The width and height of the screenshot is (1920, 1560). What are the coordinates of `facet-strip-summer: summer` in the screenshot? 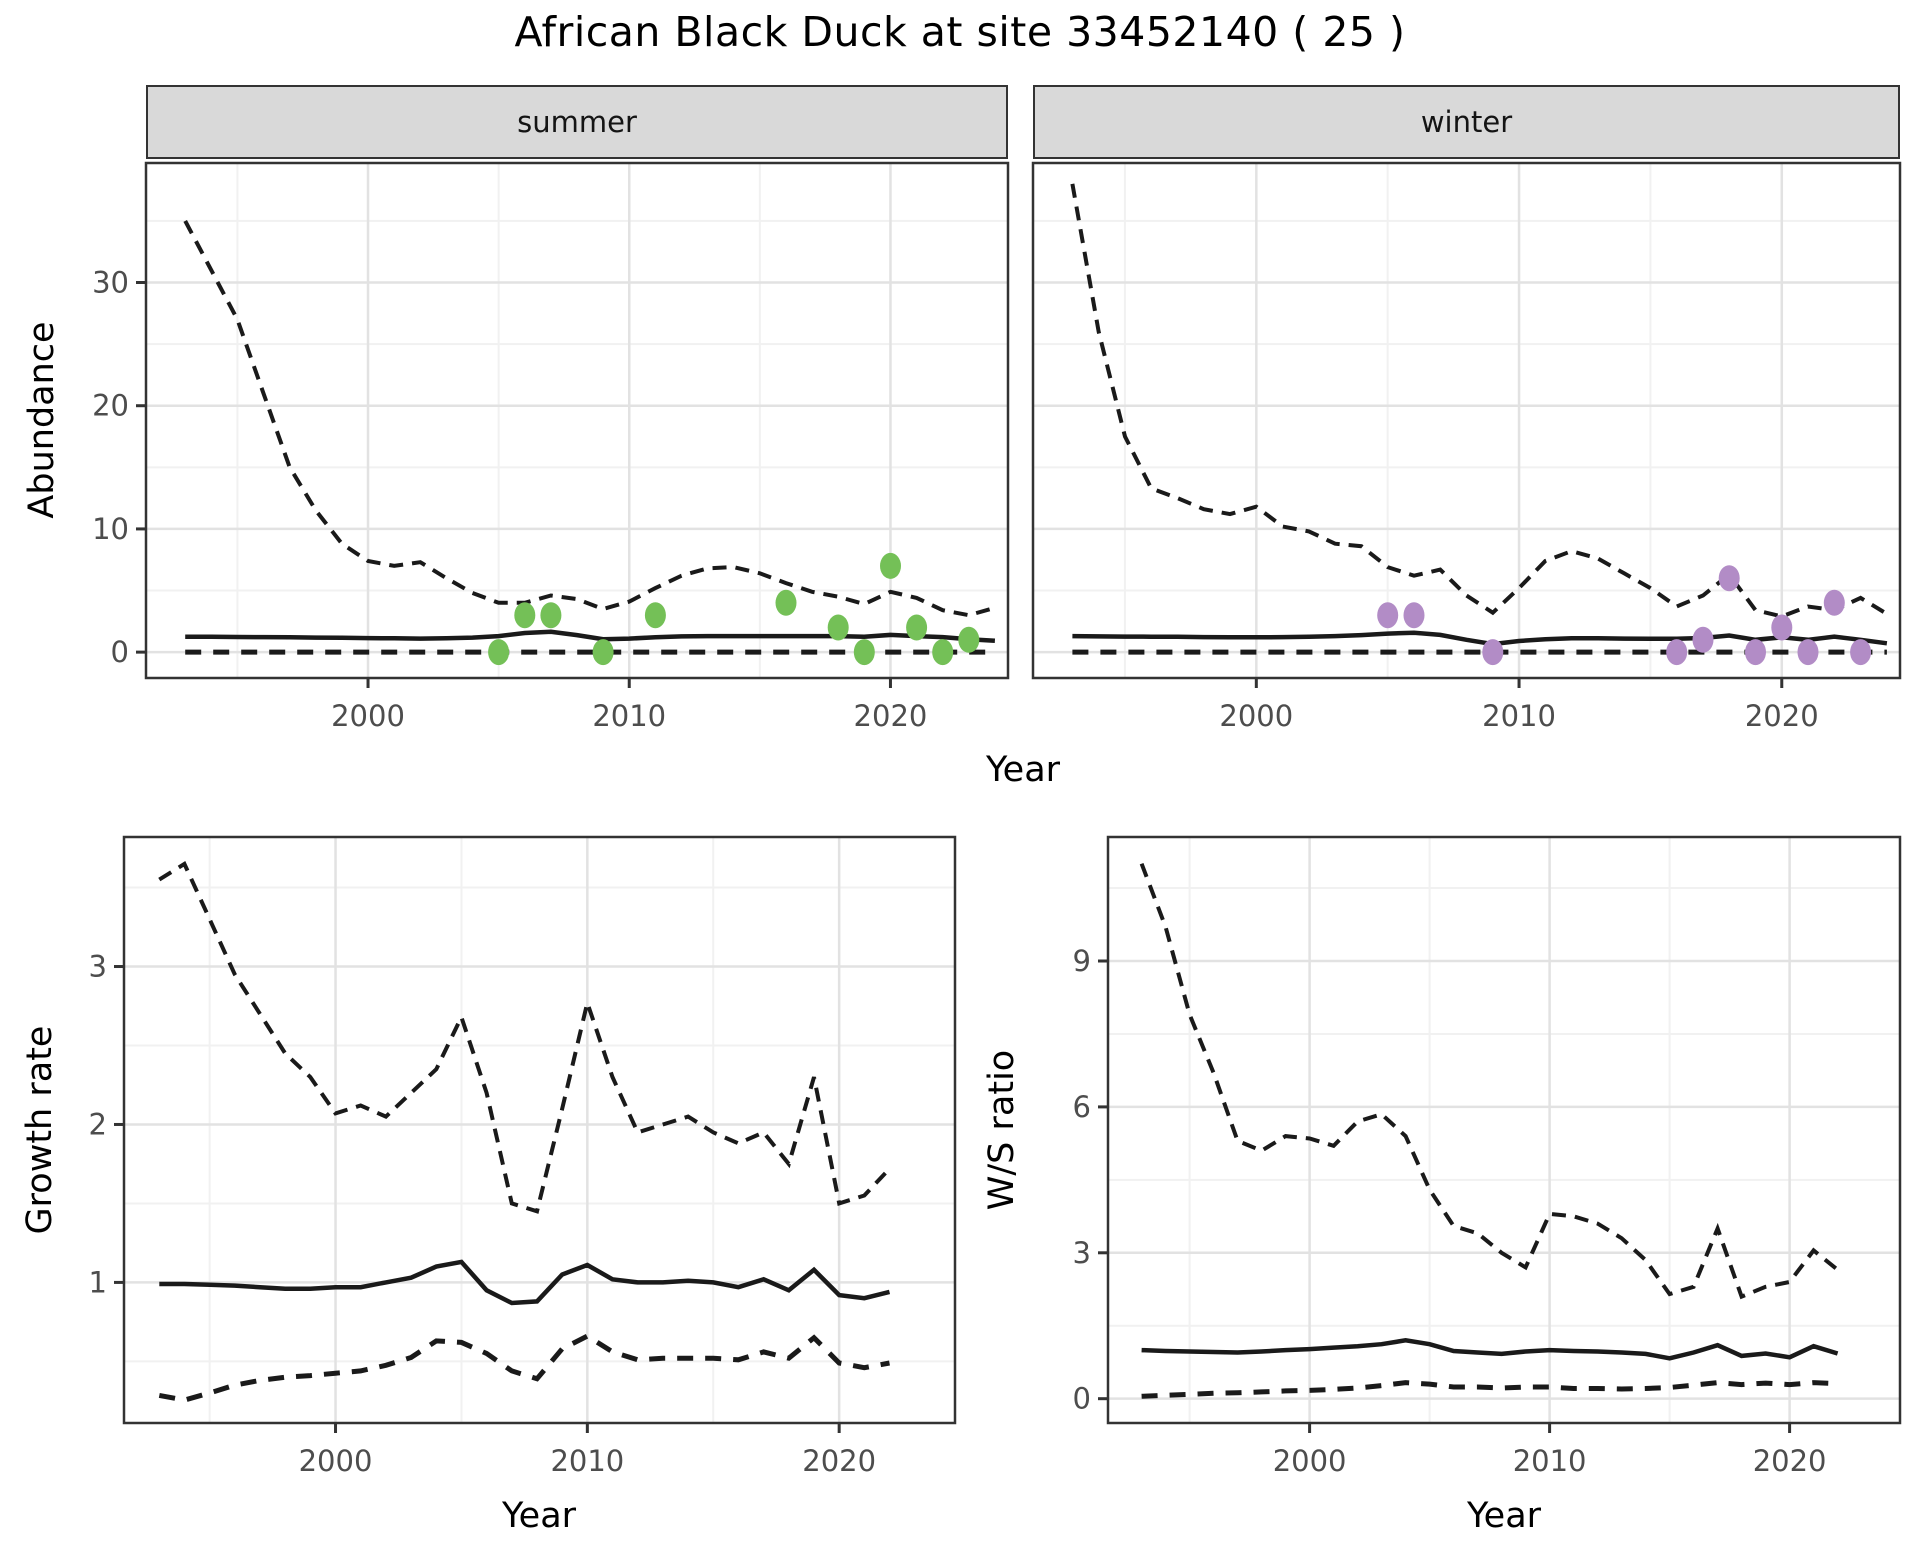 It's located at (577, 122).